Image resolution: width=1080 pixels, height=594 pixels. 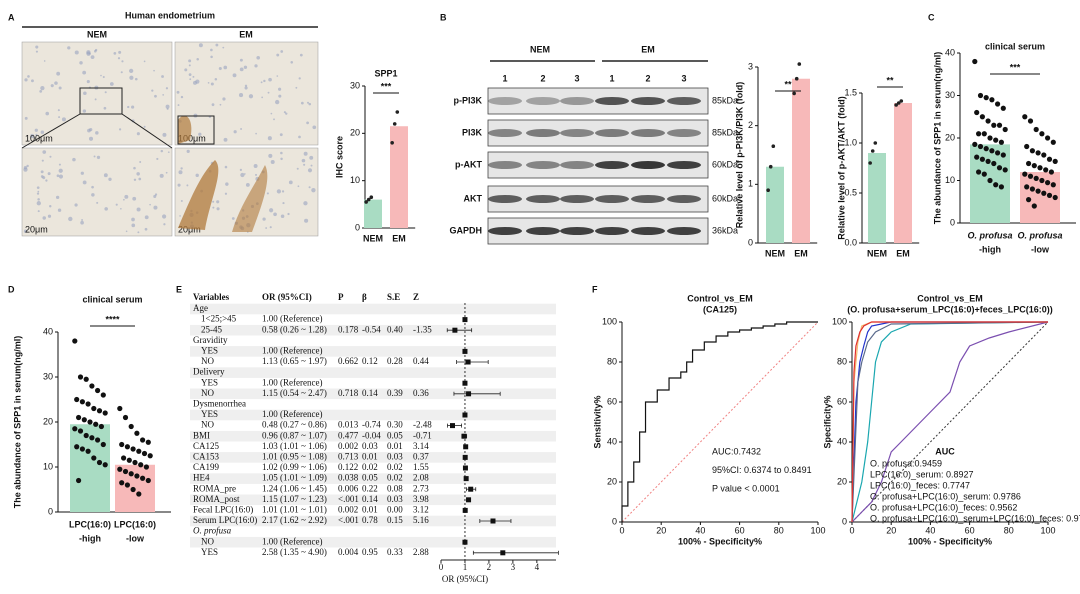 I want to click on lane-label: 1, so click(x=504, y=78).